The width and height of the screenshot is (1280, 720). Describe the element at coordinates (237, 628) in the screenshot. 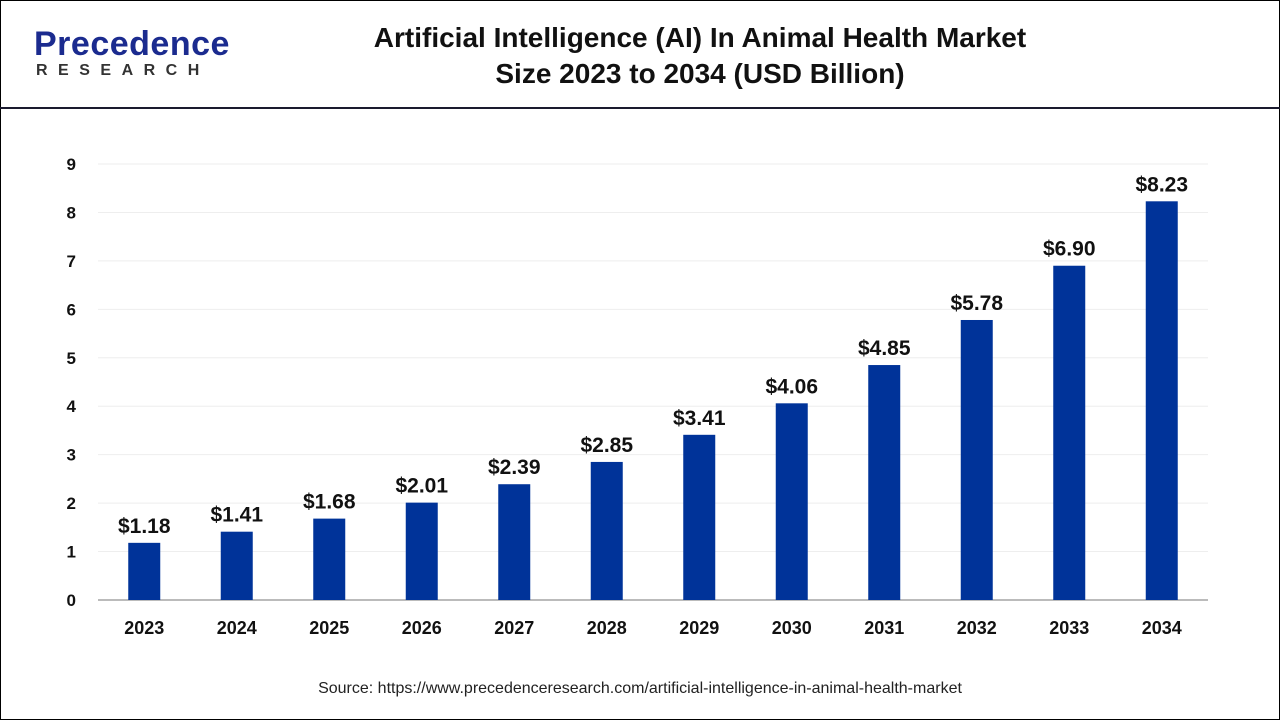

I see `x-tick-label: 2024` at that location.